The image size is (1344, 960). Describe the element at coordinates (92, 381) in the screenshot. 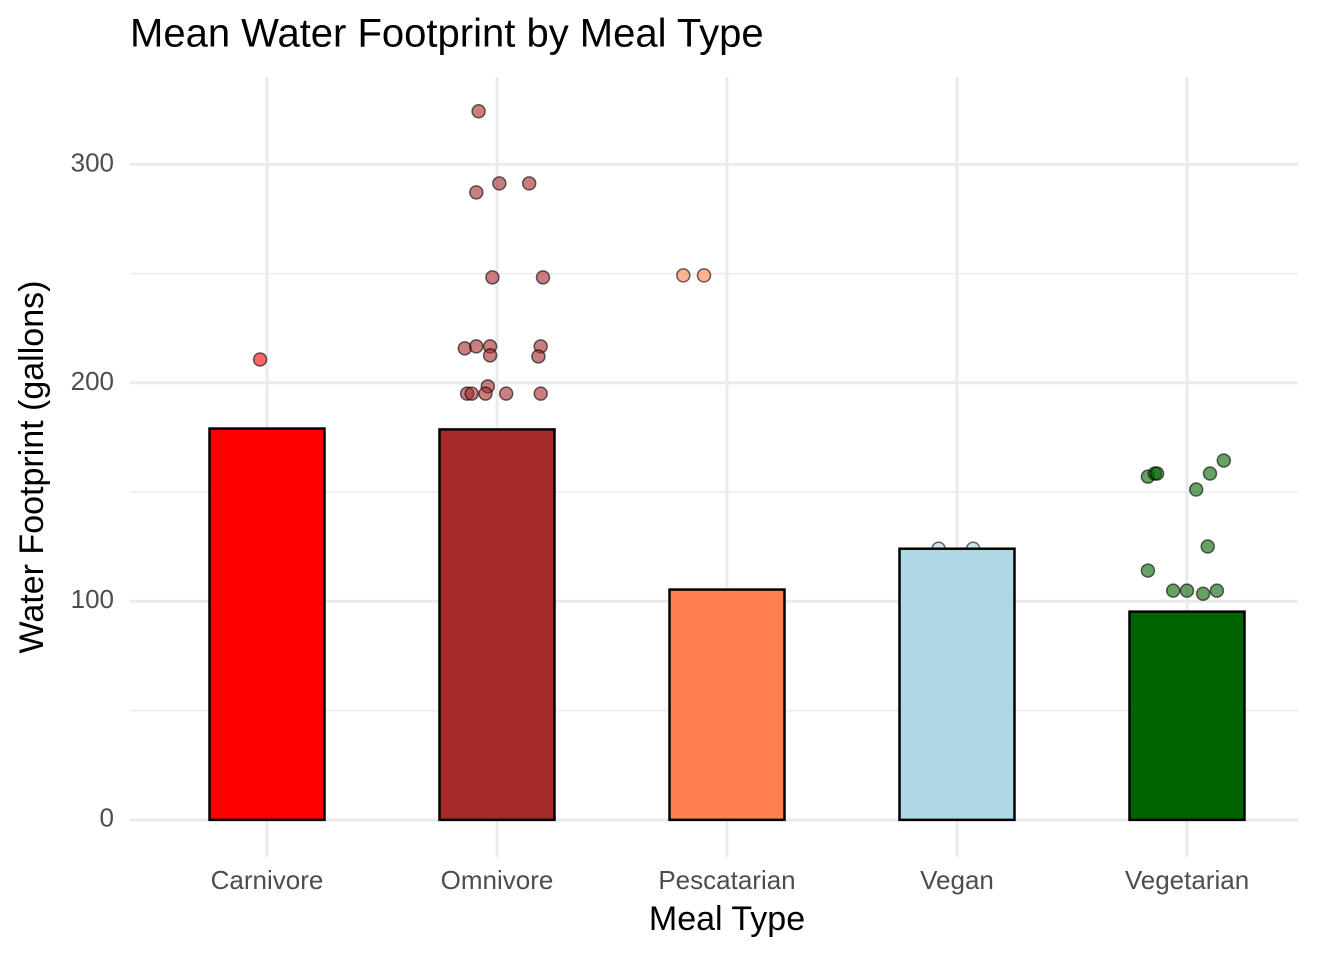

I see `y-tick-label: 200` at that location.